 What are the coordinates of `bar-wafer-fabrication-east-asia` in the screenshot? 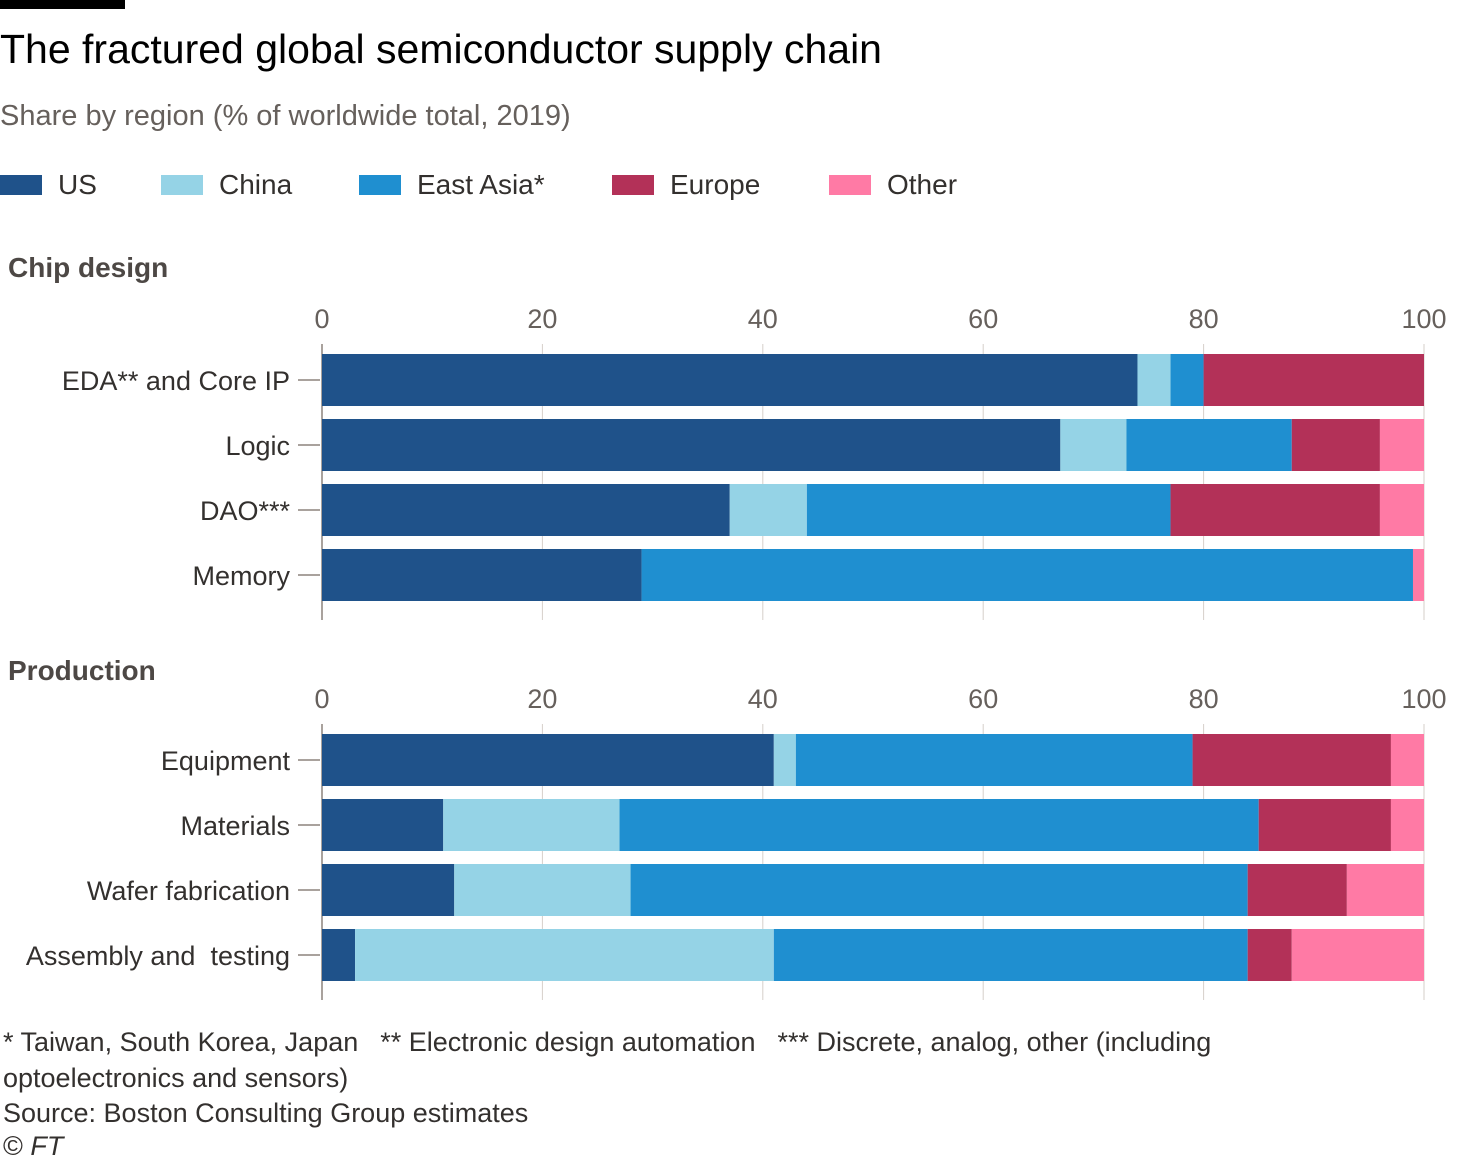 It's located at (939, 890).